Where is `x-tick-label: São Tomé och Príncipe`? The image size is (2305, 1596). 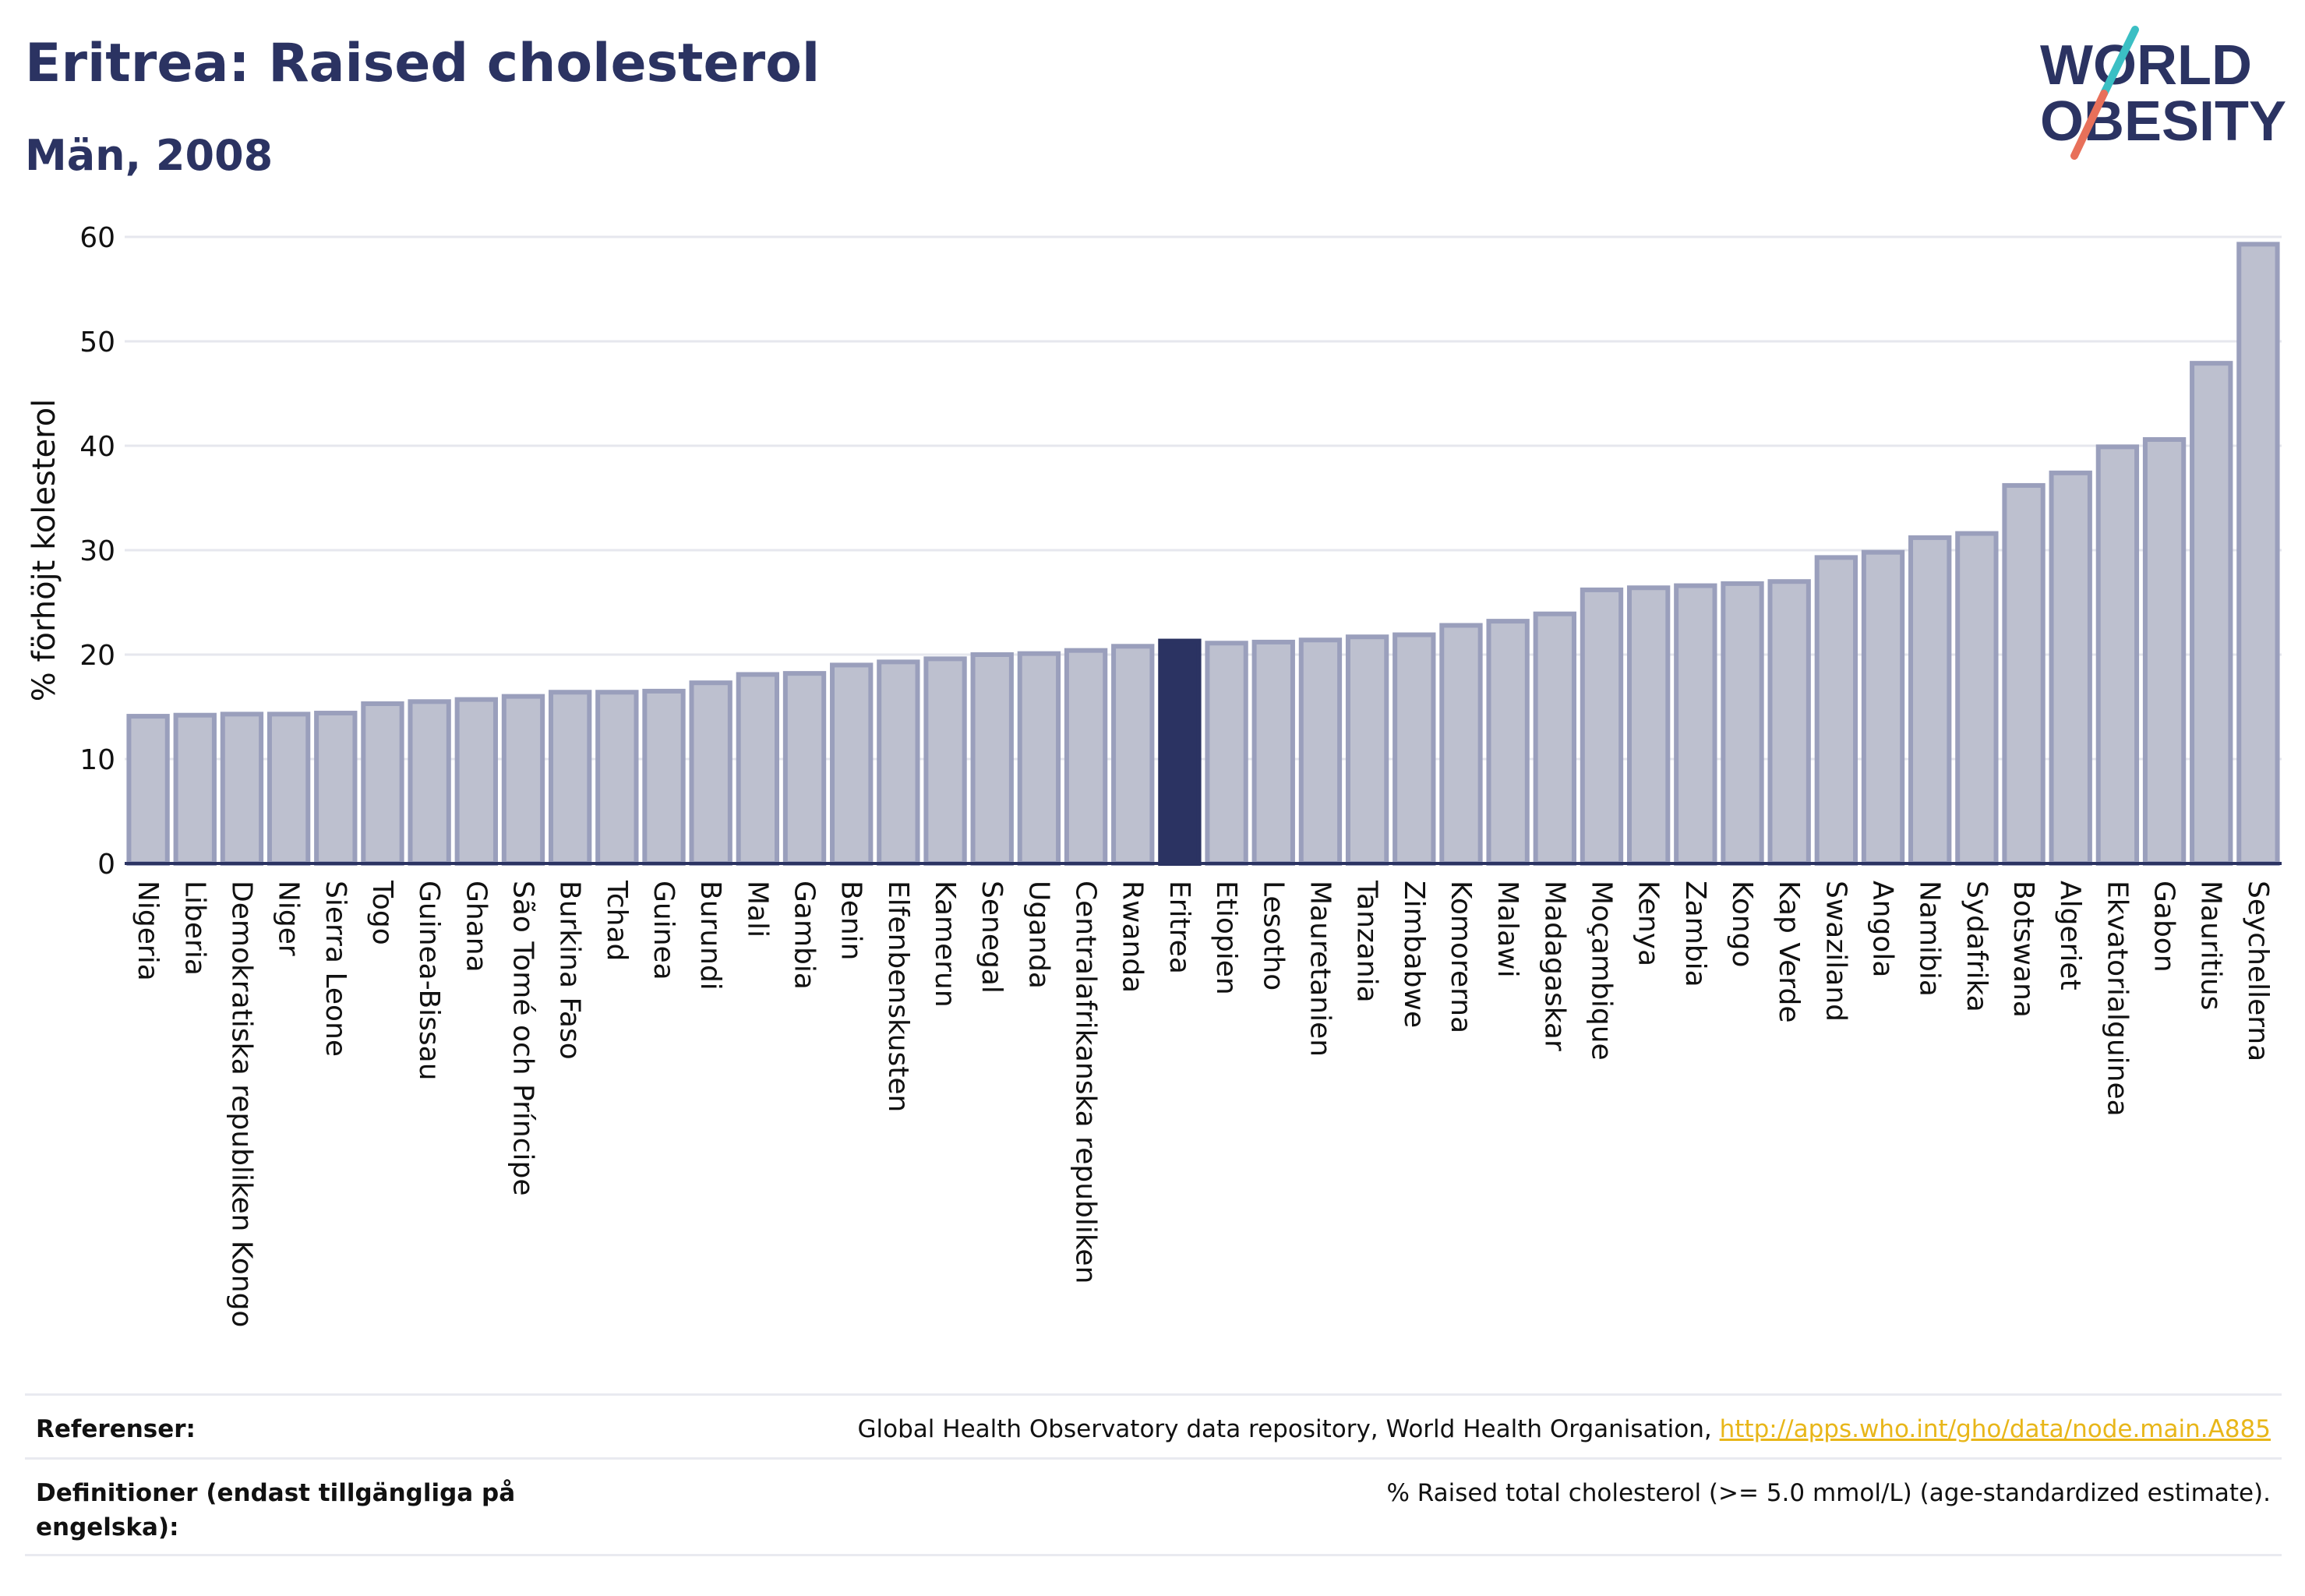 x-tick-label: São Tomé och Príncipe is located at coordinates (522, 1038).